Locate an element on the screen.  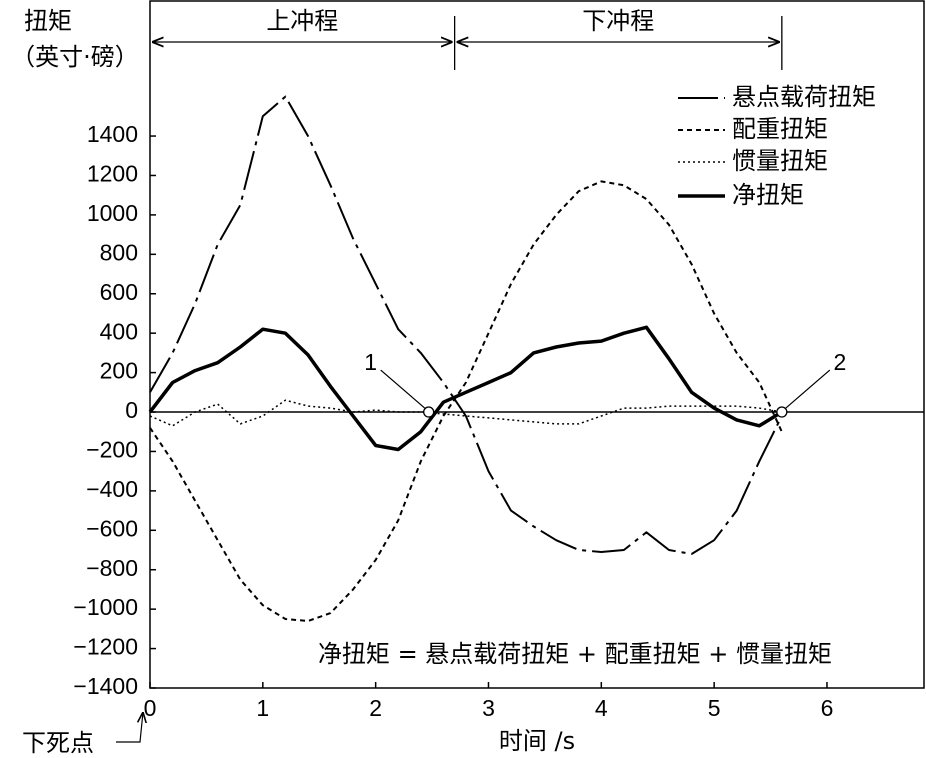
y-tick-label: −1000 is located at coordinates (105, 607).